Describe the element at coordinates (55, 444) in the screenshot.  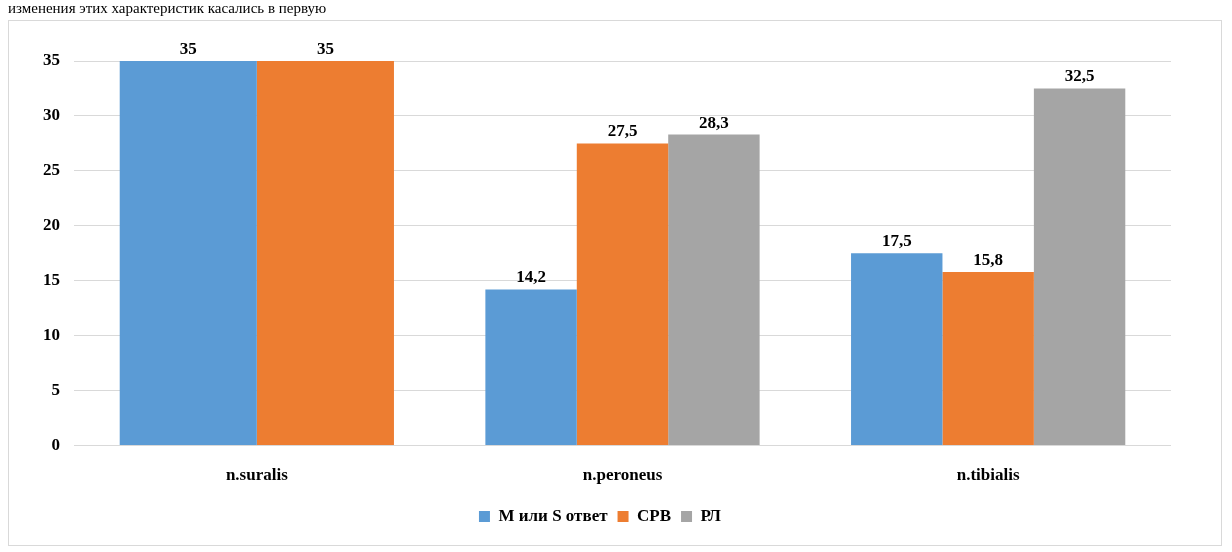
I see `y-tick-label: 0` at that location.